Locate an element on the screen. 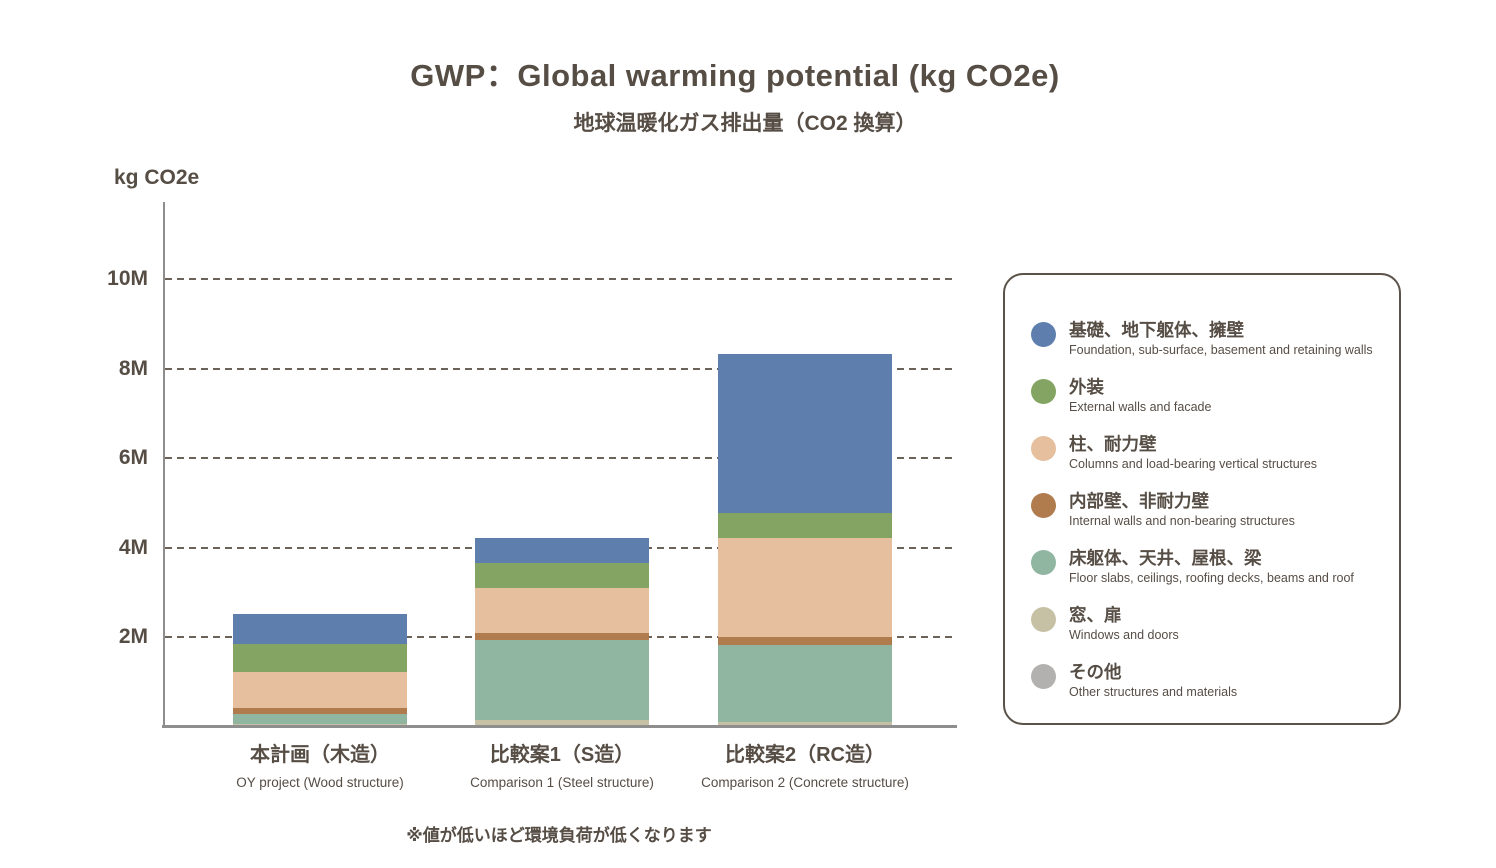 The width and height of the screenshot is (1496, 868). category-label-en: Comparison 1 (Steel structure) is located at coordinates (562, 782).